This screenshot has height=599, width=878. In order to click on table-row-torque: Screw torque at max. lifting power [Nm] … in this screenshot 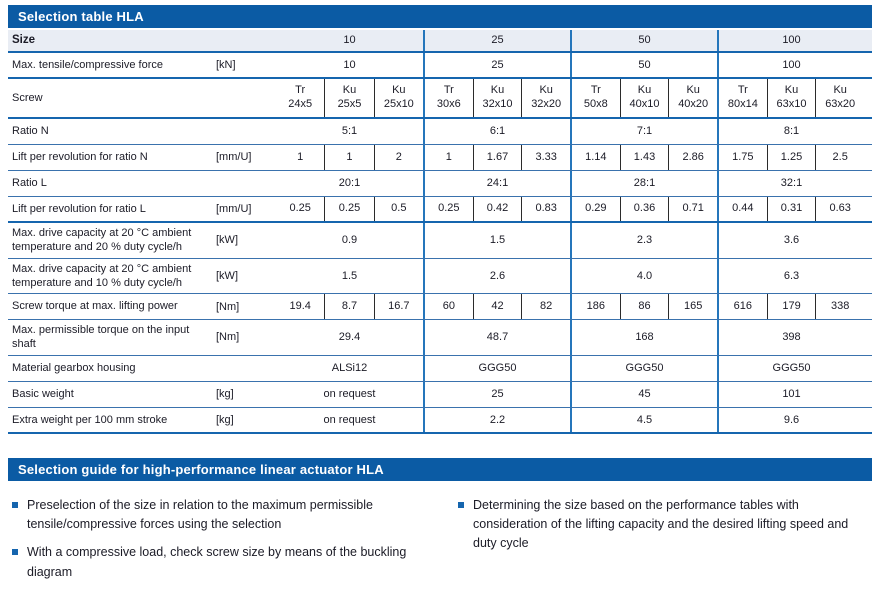, I will do `click(440, 307)`.